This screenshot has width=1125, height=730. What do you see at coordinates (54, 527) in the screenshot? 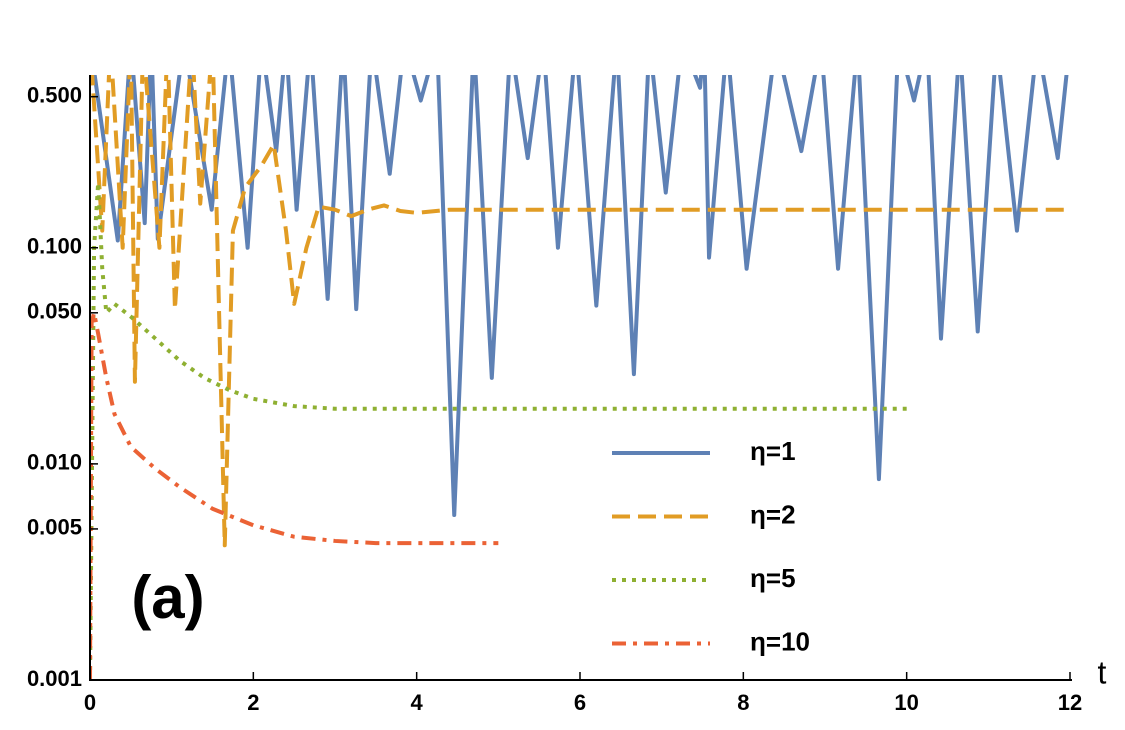
I see `y-tick-label: 0.005` at bounding box center [54, 527].